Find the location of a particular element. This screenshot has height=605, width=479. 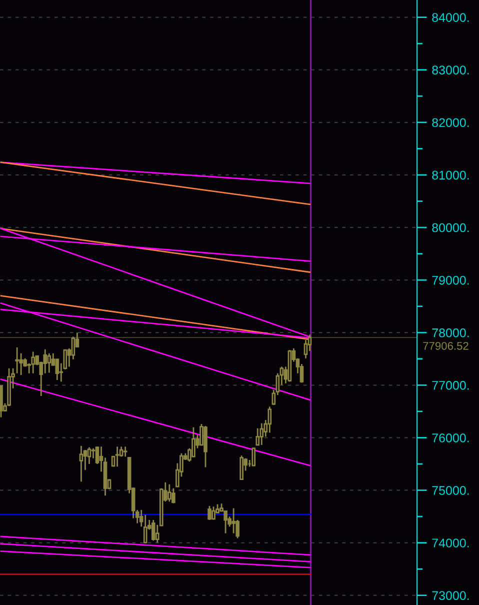

y-tick-label: 76000. is located at coordinates (450, 437).